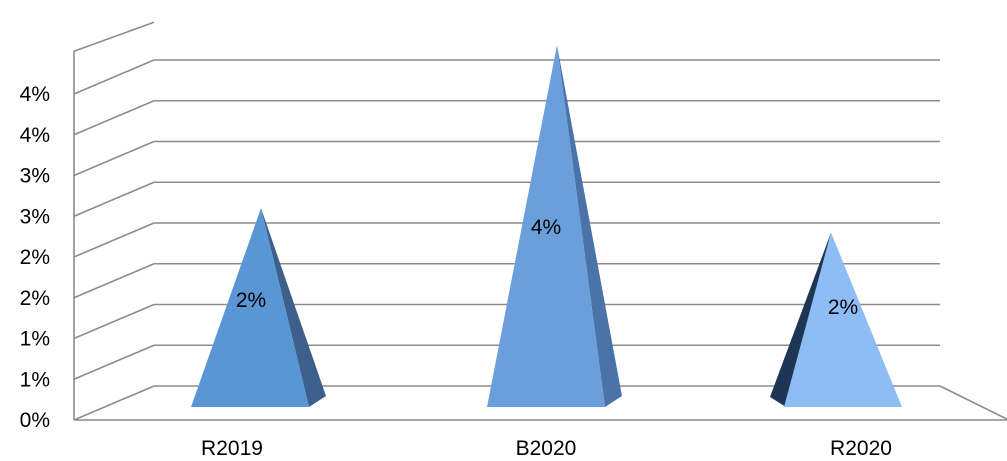 This screenshot has height=461, width=1007. I want to click on floor, so click(540, 403).